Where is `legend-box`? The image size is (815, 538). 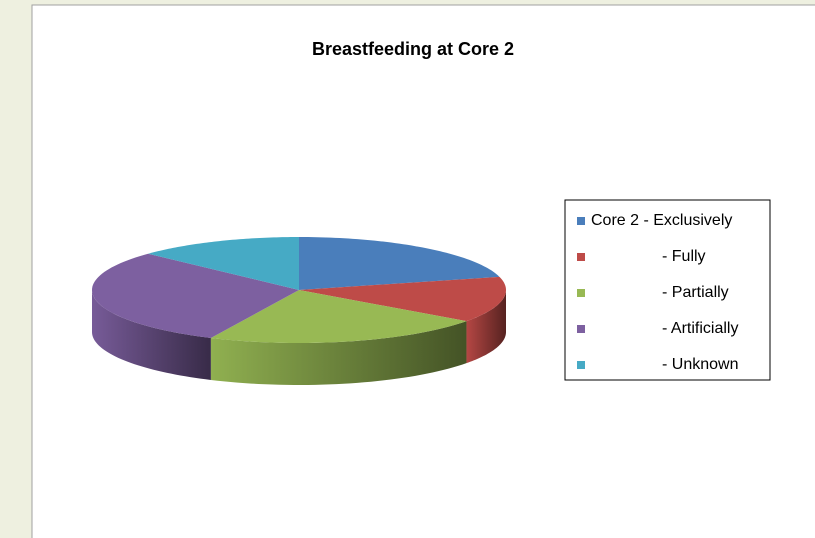 legend-box is located at coordinates (667, 290).